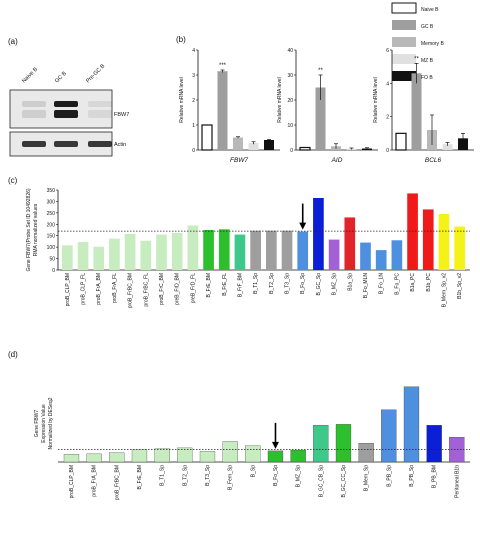 The height and width of the screenshot is (543, 480). I want to click on arrow-head, so click(303, 226).